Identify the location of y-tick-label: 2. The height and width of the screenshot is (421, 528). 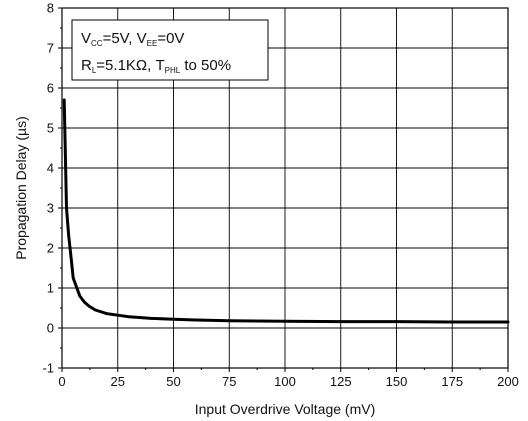
(50, 248).